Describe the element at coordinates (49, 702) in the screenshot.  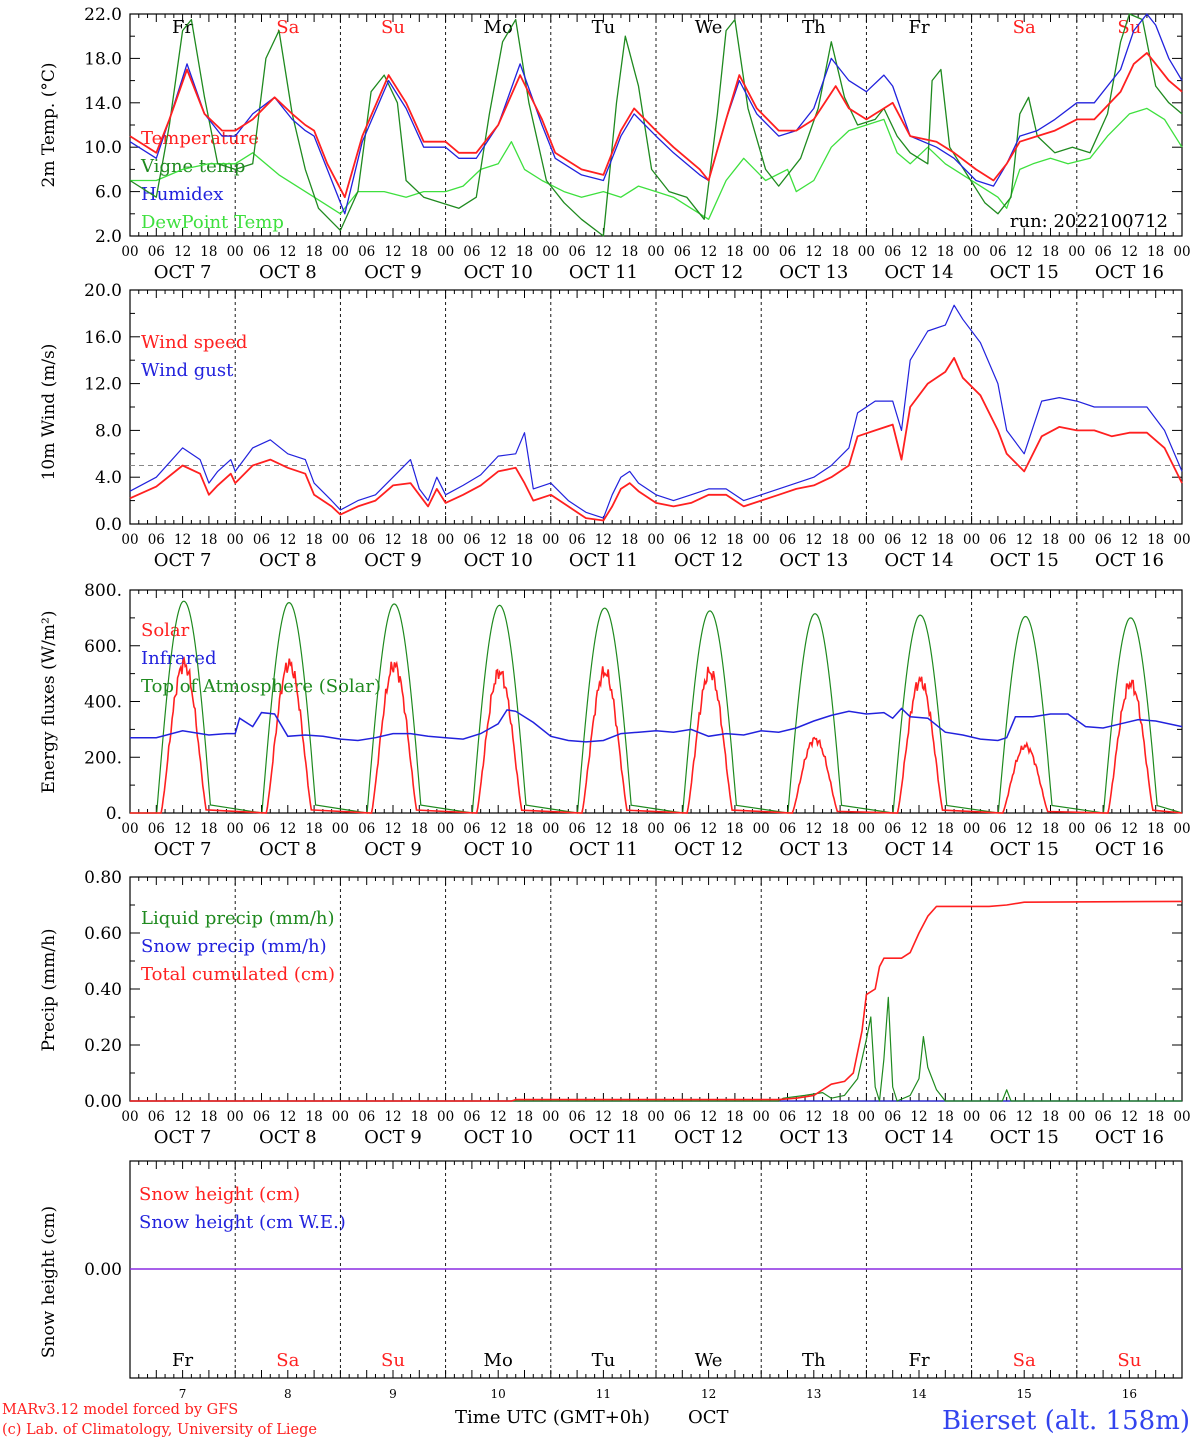
I see `energy-ylabel: Energy fluxes (W/m²)` at that location.